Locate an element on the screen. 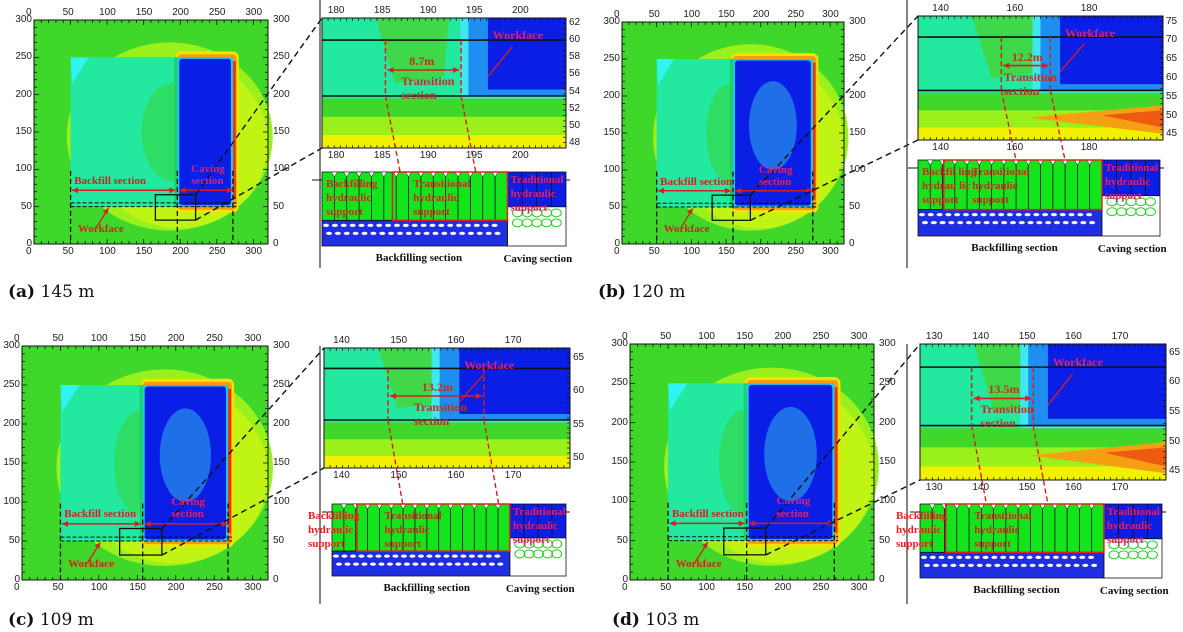 The image size is (1183, 632). zoom-x-tick-top: 180 is located at coordinates (1089, 8).